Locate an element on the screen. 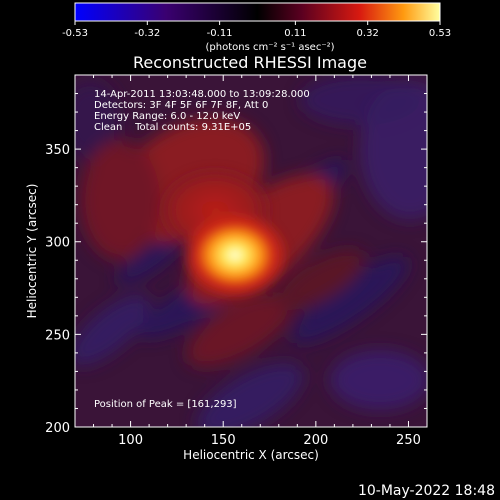  annotation-line: Clean Total counts: 9.31E+05 is located at coordinates (172, 127).